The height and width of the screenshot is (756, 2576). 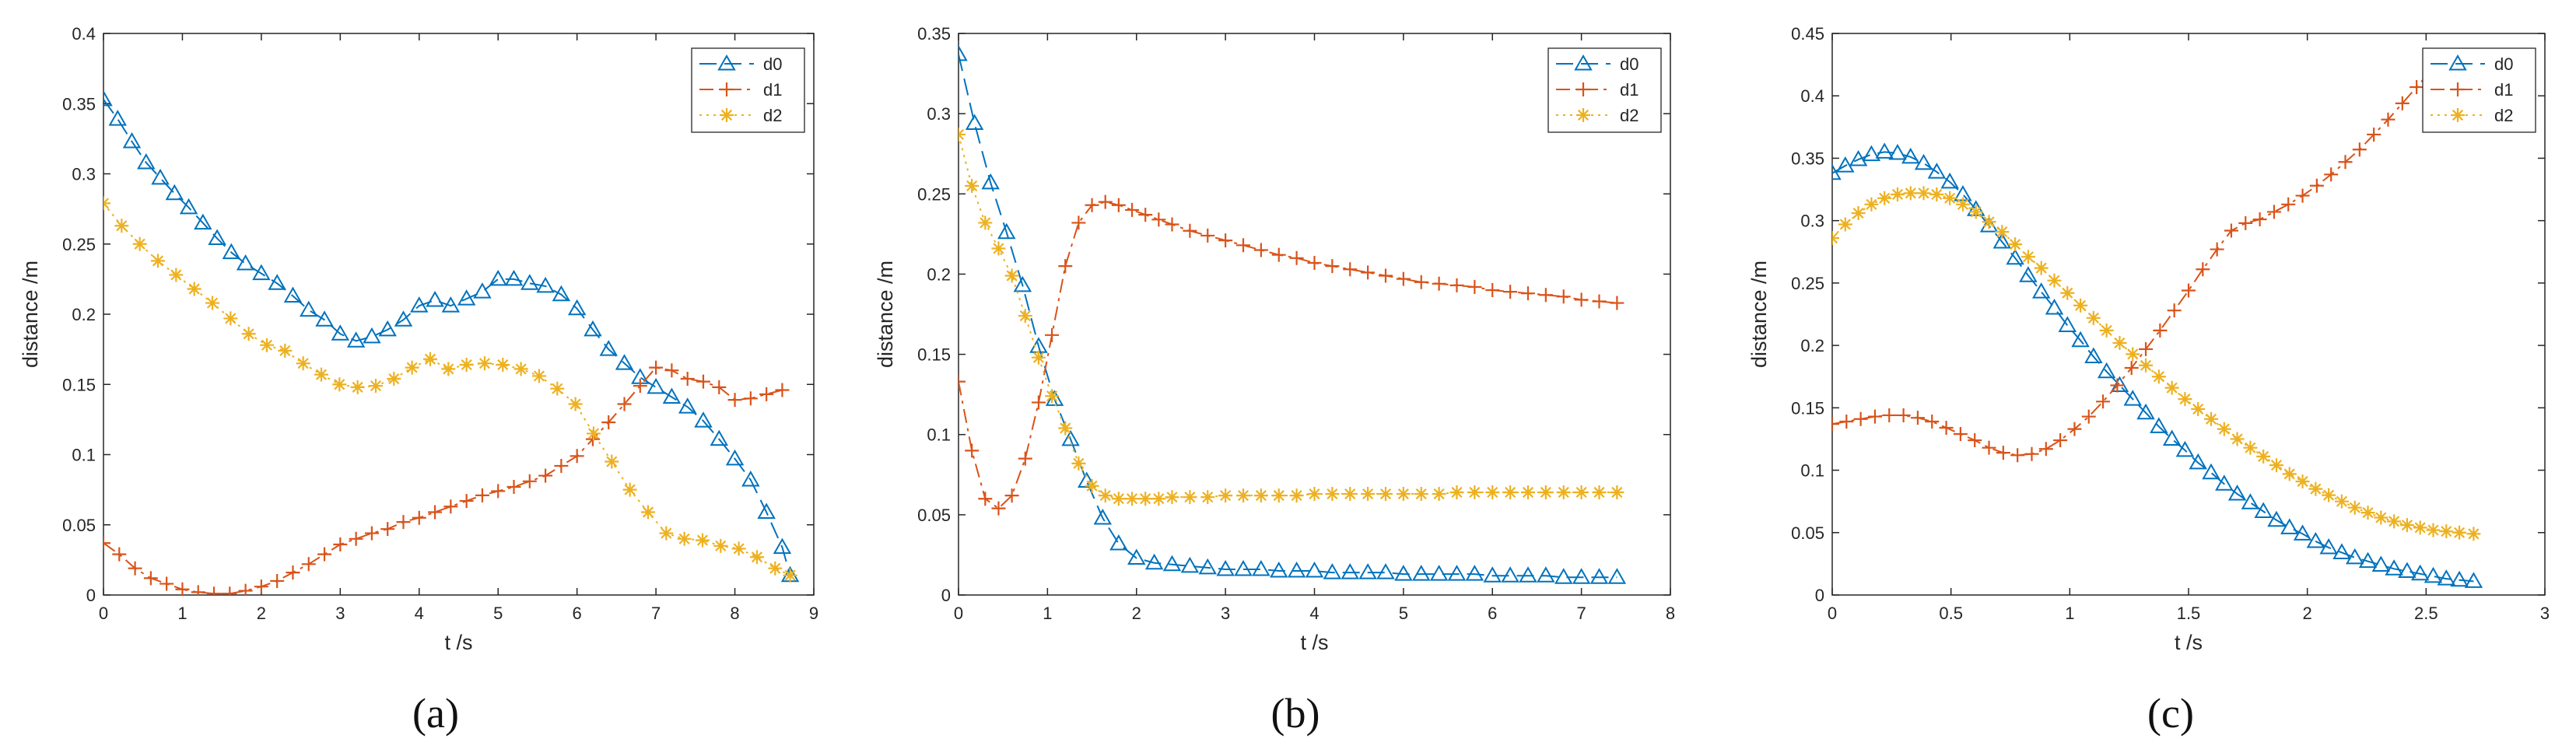 What do you see at coordinates (934, 355) in the screenshot?
I see `y-tick-label: 0.15` at bounding box center [934, 355].